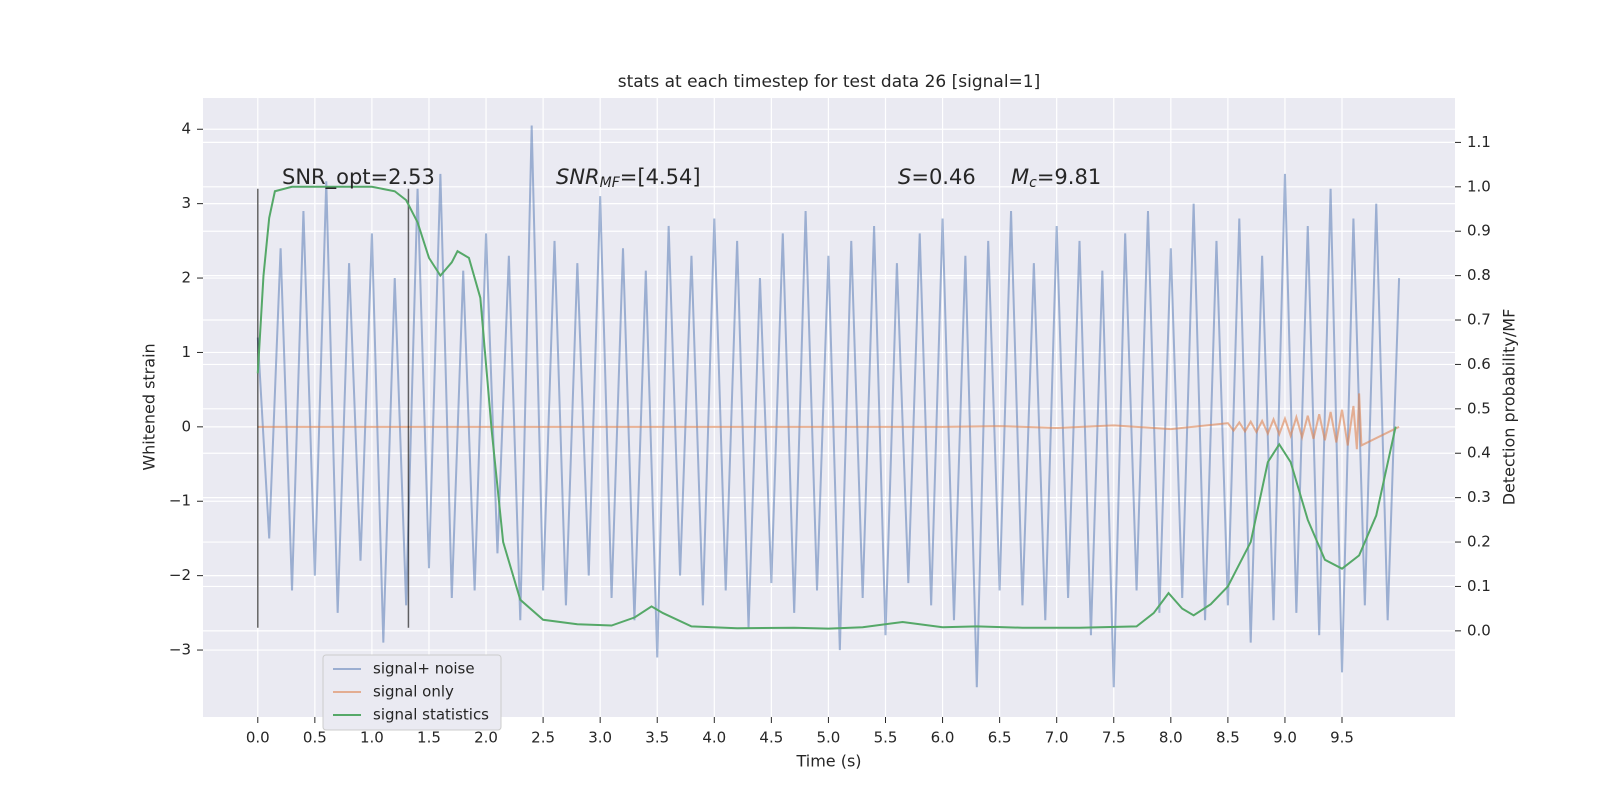  Describe the element at coordinates (1171, 738) in the screenshot. I see `x-tick-label: 8.0` at that location.